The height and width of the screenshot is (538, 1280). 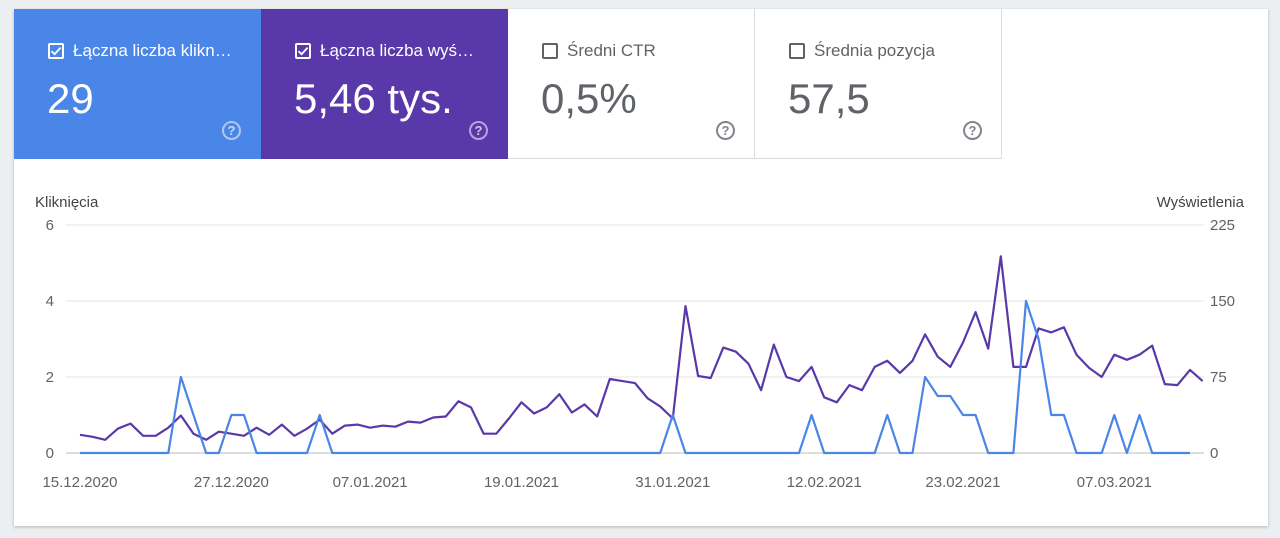 What do you see at coordinates (824, 482) in the screenshot?
I see `x-tick-label: 12.02.2021` at bounding box center [824, 482].